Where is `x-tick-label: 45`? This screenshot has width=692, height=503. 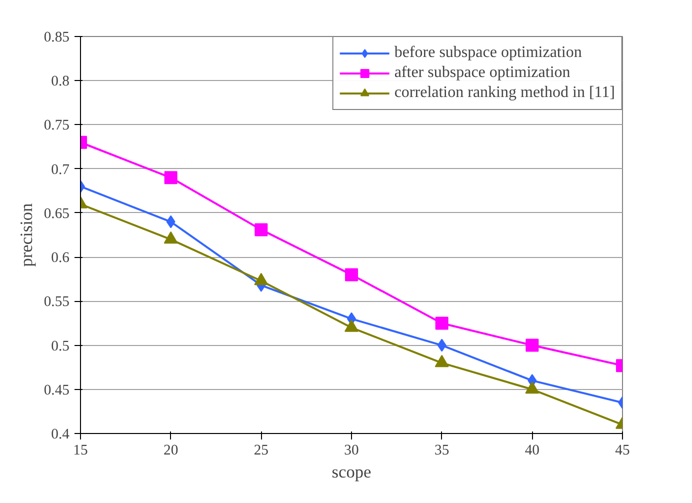 x-tick-label: 45 is located at coordinates (622, 450).